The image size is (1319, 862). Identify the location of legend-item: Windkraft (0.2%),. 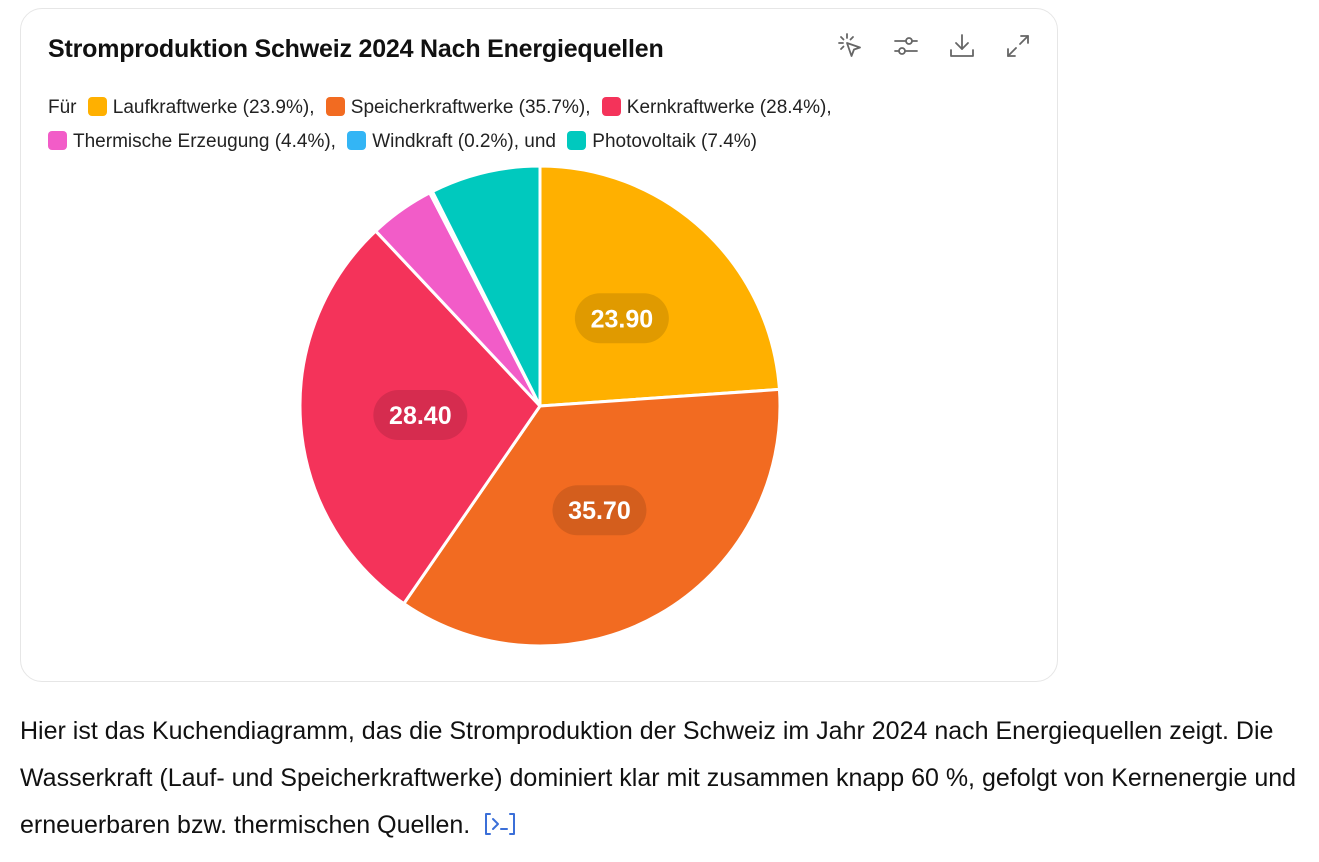
(430, 141).